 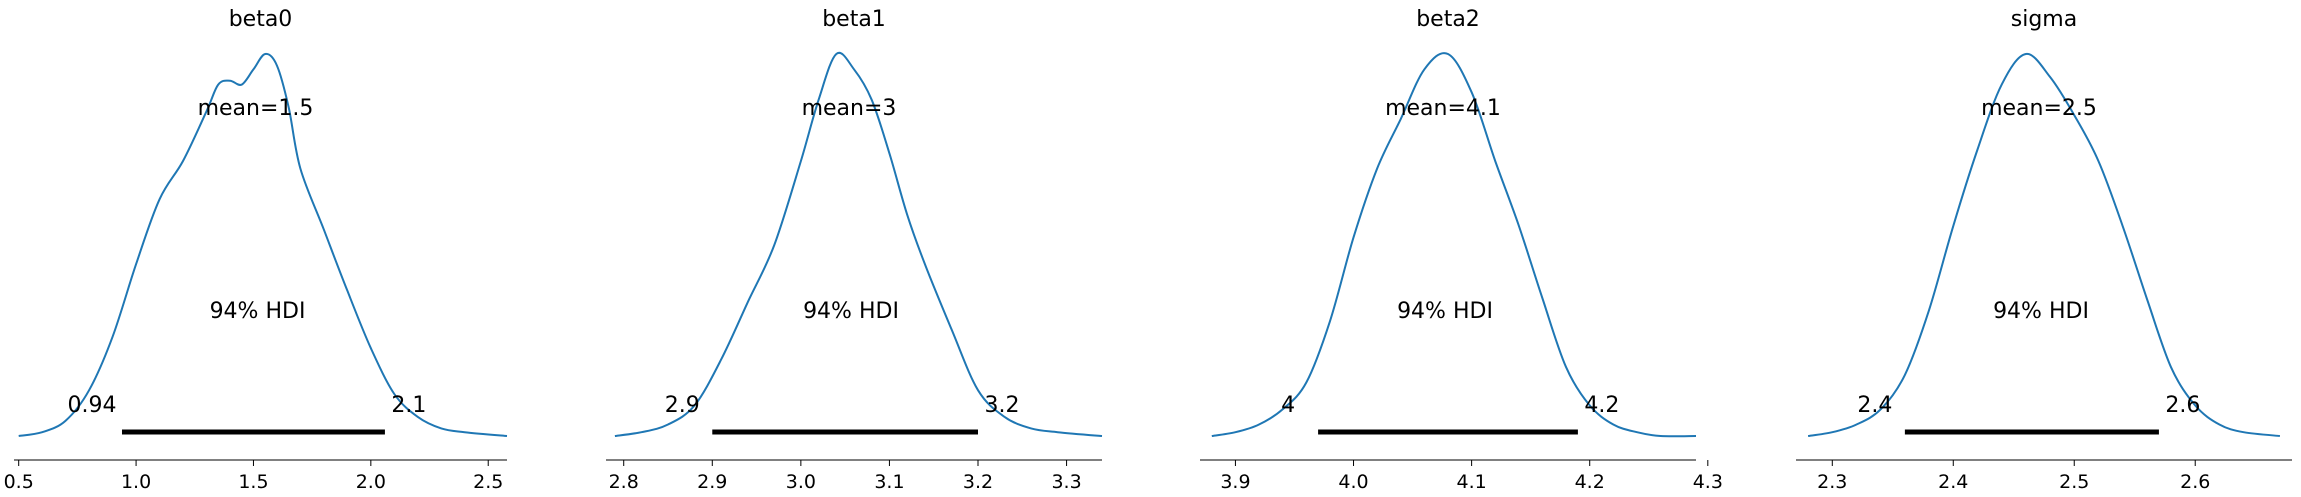 What do you see at coordinates (682, 405) in the screenshot?
I see `hdi-low-label: 2.9` at bounding box center [682, 405].